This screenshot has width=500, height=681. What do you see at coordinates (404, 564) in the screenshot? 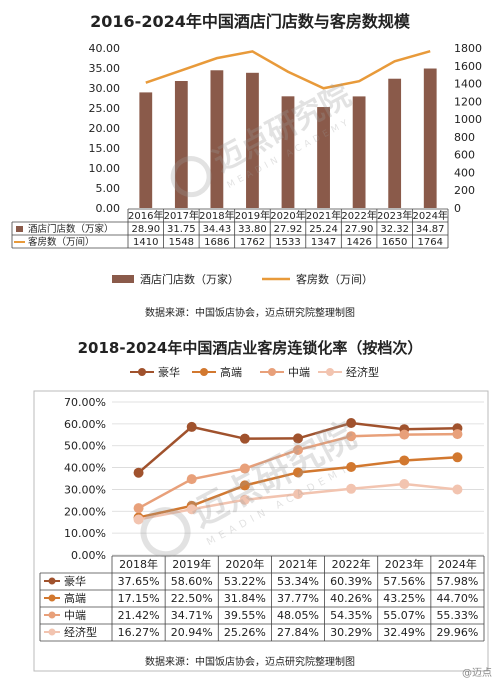
I see `category-label: 2023年` at bounding box center [404, 564].